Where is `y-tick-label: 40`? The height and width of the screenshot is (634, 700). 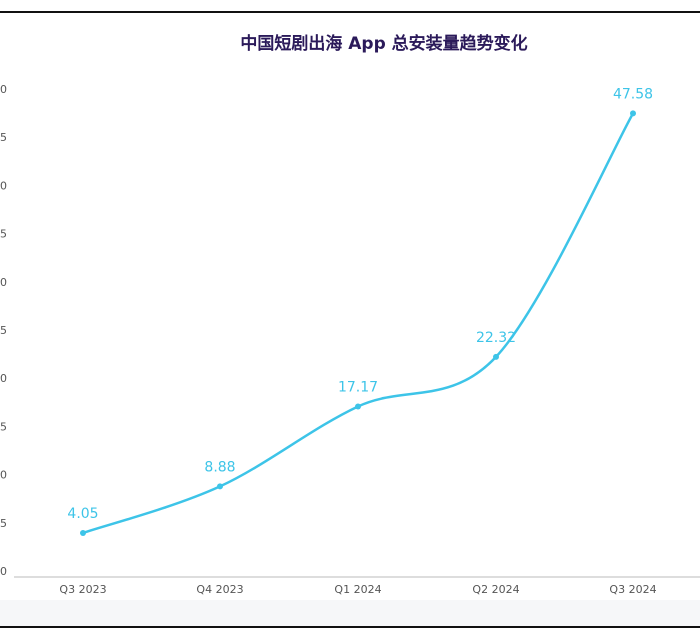 y-tick-label: 40 is located at coordinates (3, 185).